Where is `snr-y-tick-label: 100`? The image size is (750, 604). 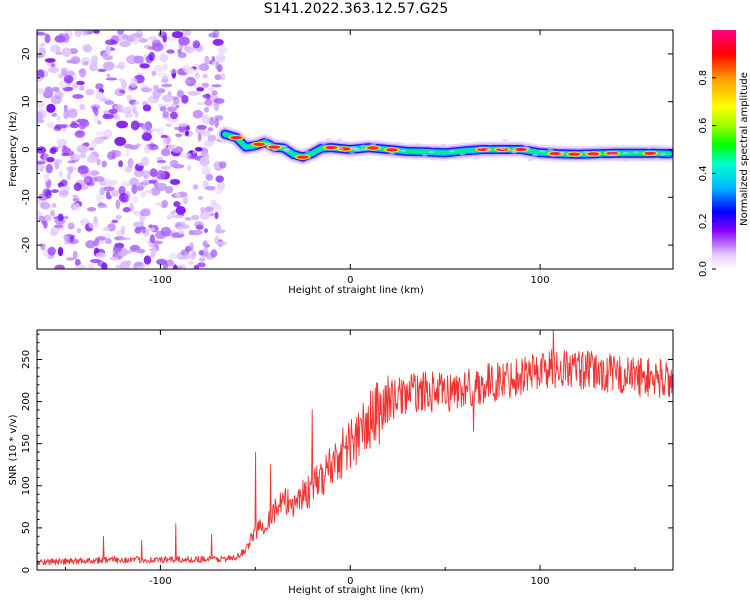
snr-y-tick-label: 100 is located at coordinates (26, 485).